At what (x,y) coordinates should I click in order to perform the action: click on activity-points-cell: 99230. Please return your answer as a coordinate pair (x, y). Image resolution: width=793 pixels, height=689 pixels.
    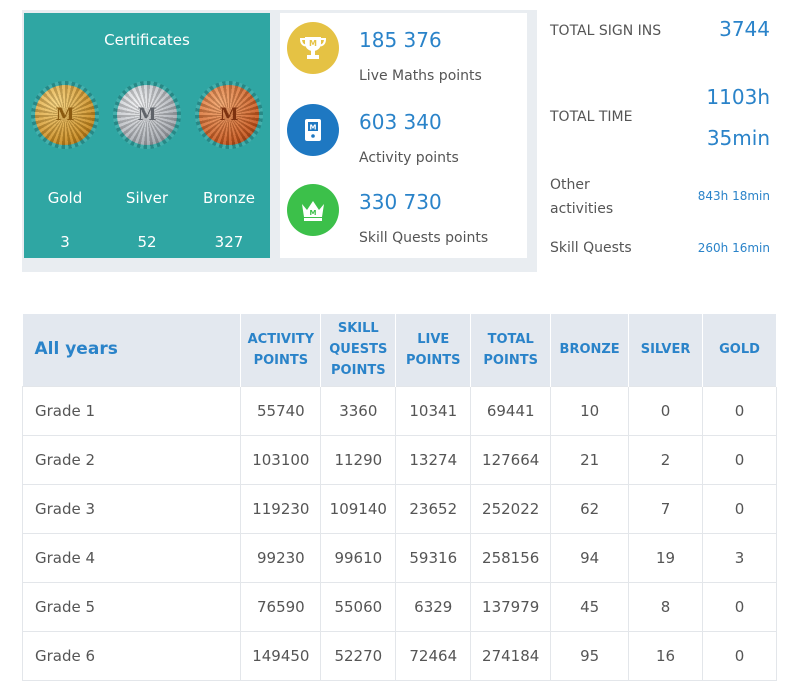
    Looking at the image, I should click on (281, 557).